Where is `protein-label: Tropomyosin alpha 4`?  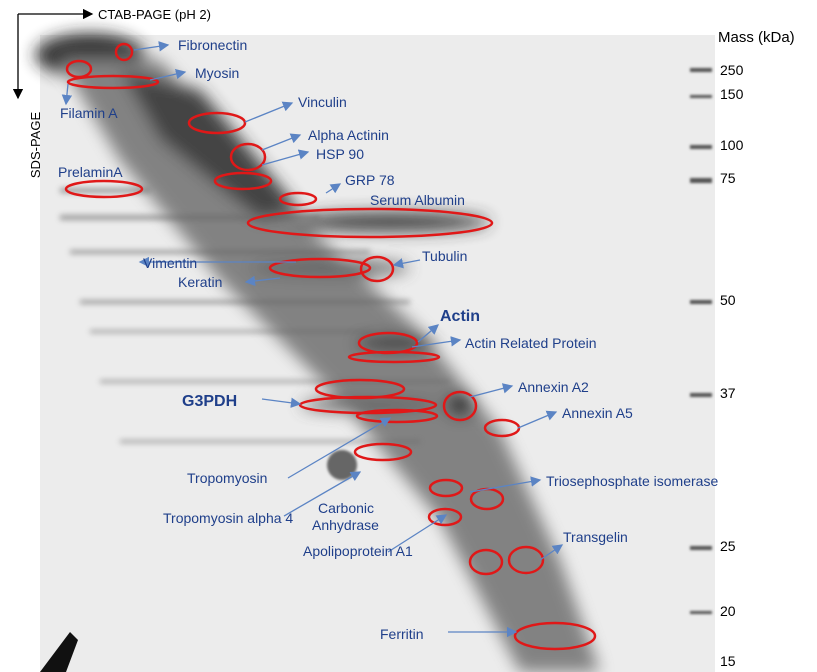
protein-label: Tropomyosin alpha 4 is located at coordinates (228, 518).